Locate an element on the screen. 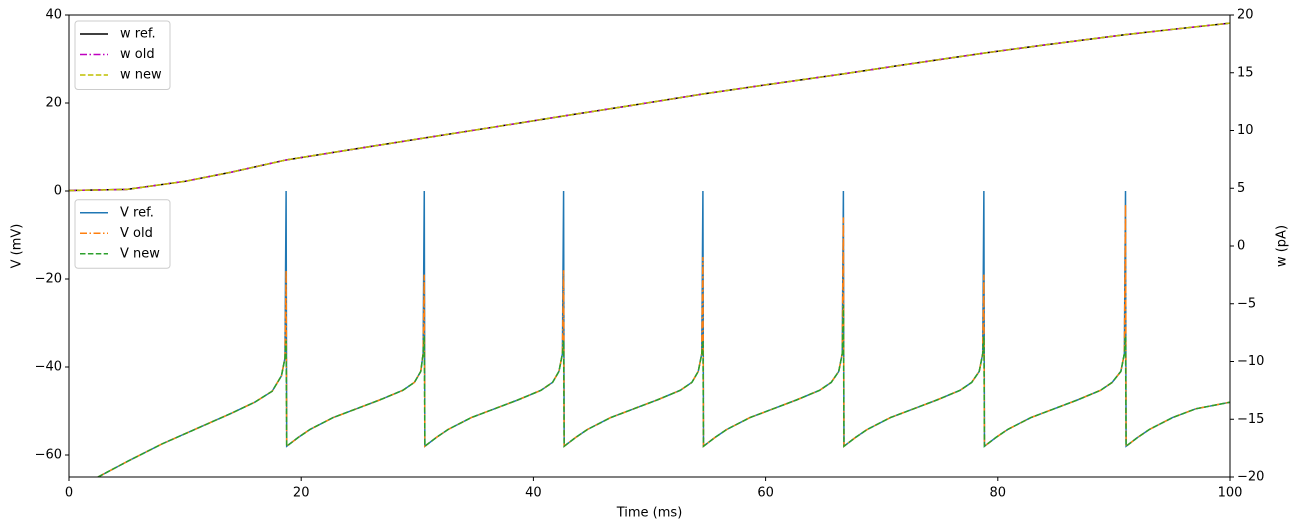 This screenshot has width=1299, height=530. x-axis-label: Time (ms) is located at coordinates (649, 513).